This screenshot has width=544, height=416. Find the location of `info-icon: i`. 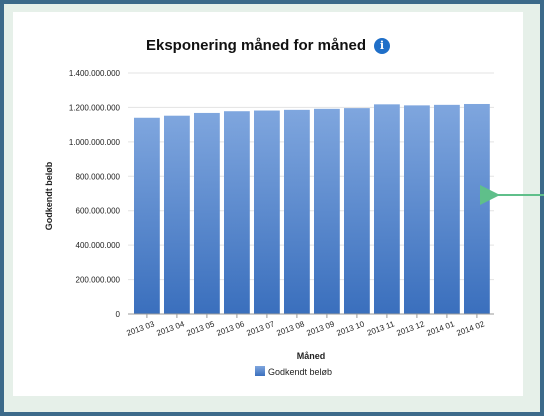

info-icon: i is located at coordinates (382, 45).